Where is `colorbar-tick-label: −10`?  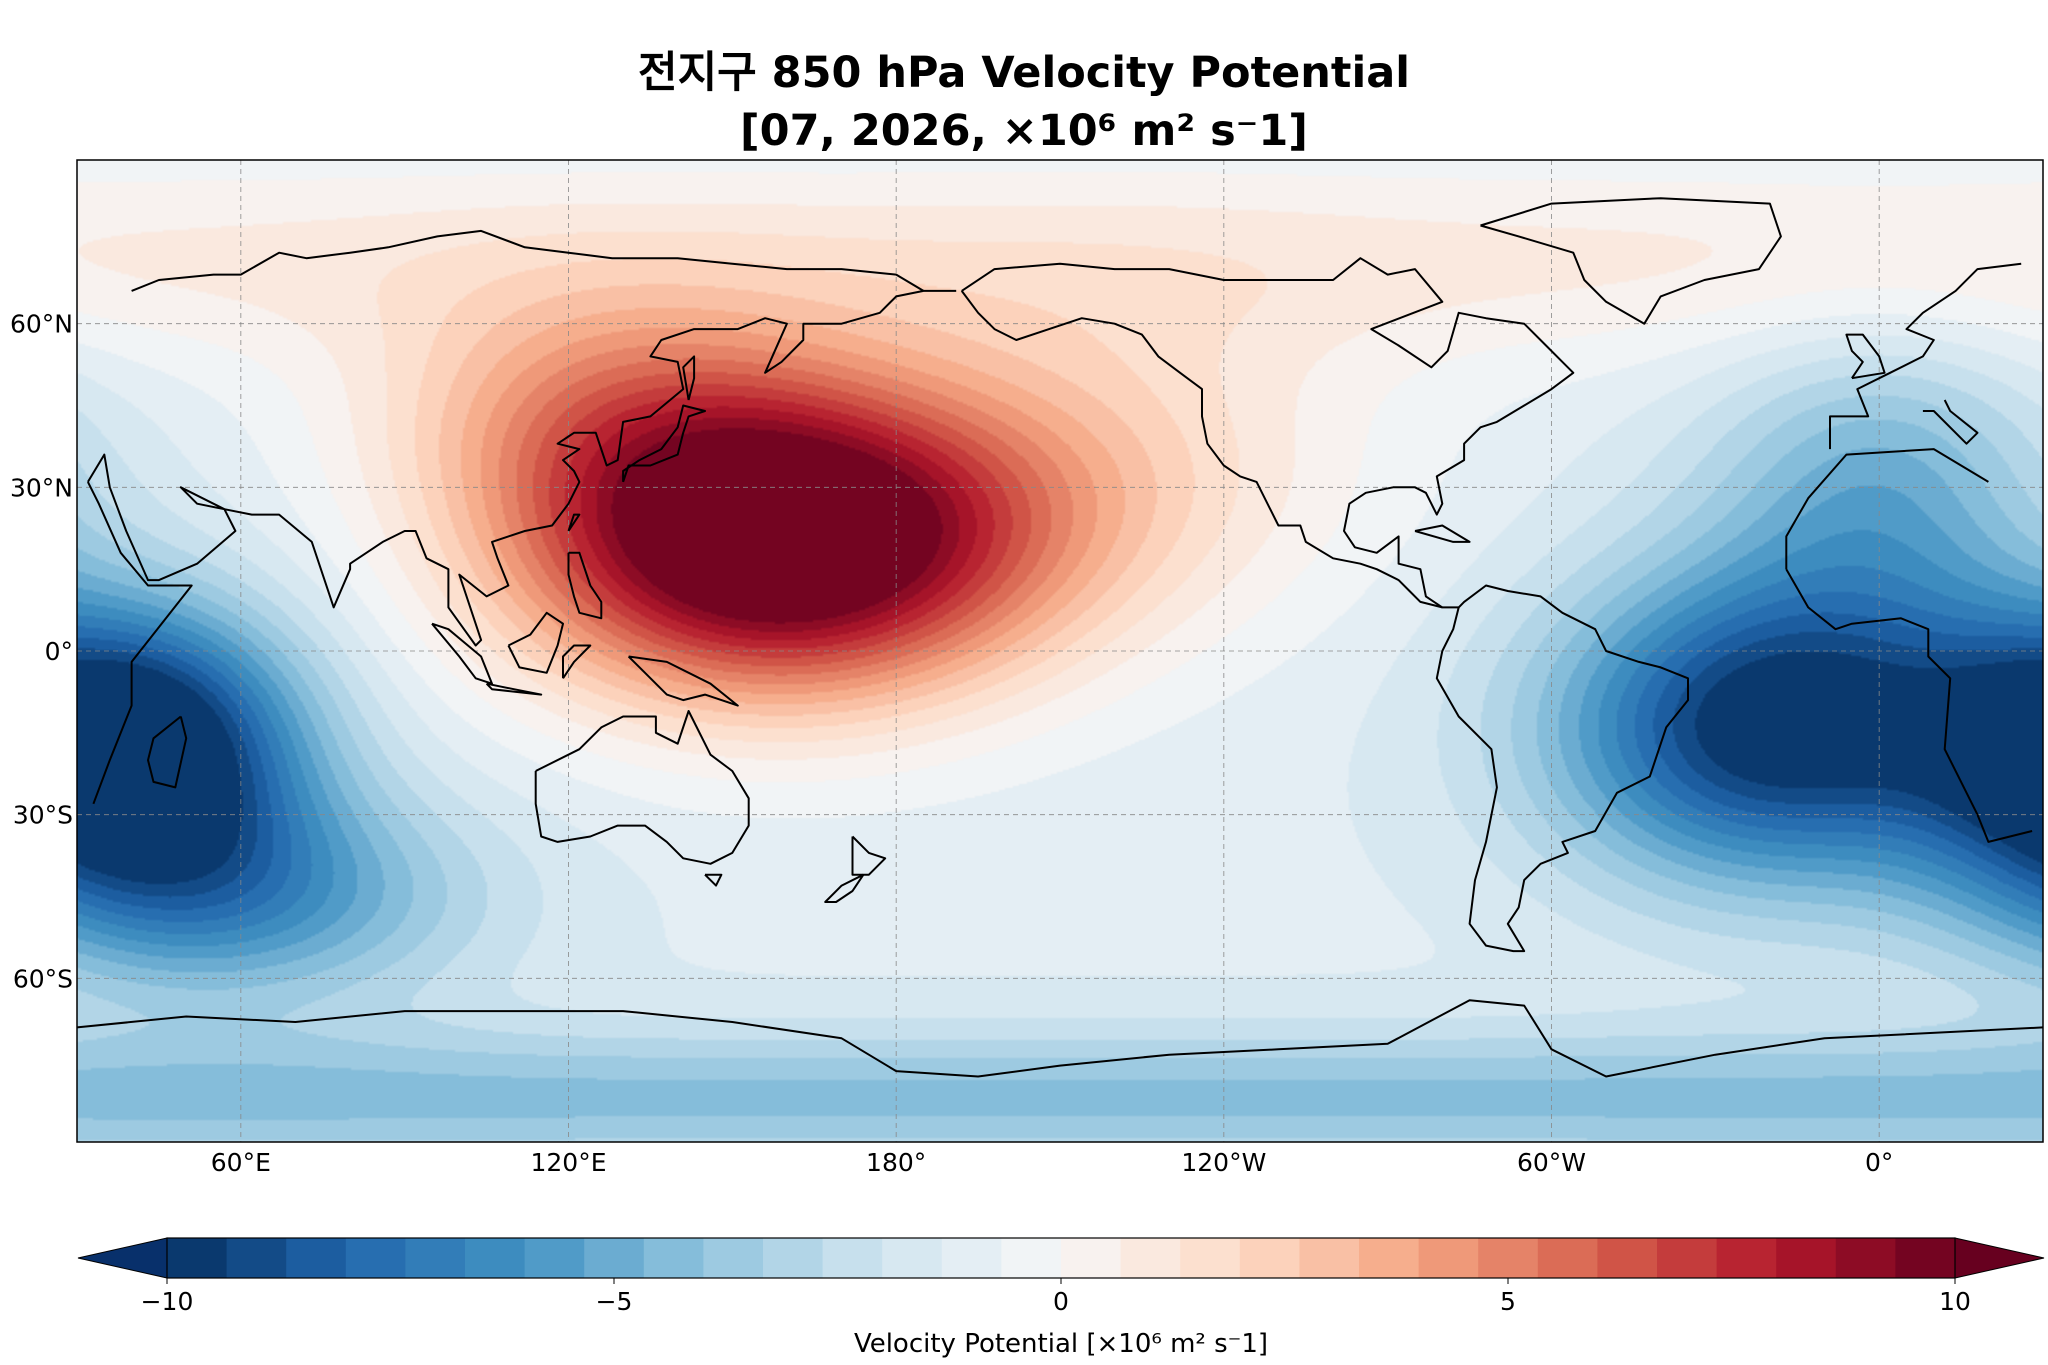 colorbar-tick-label: −10 is located at coordinates (167, 1301).